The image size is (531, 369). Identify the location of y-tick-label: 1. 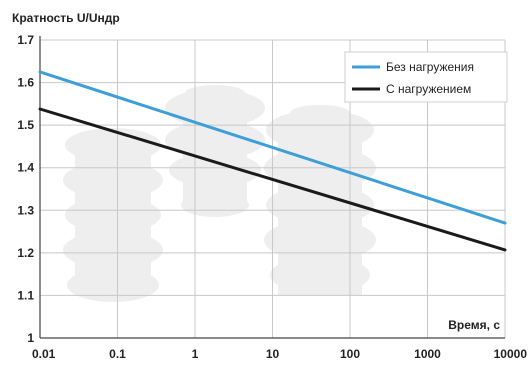
(30, 338).